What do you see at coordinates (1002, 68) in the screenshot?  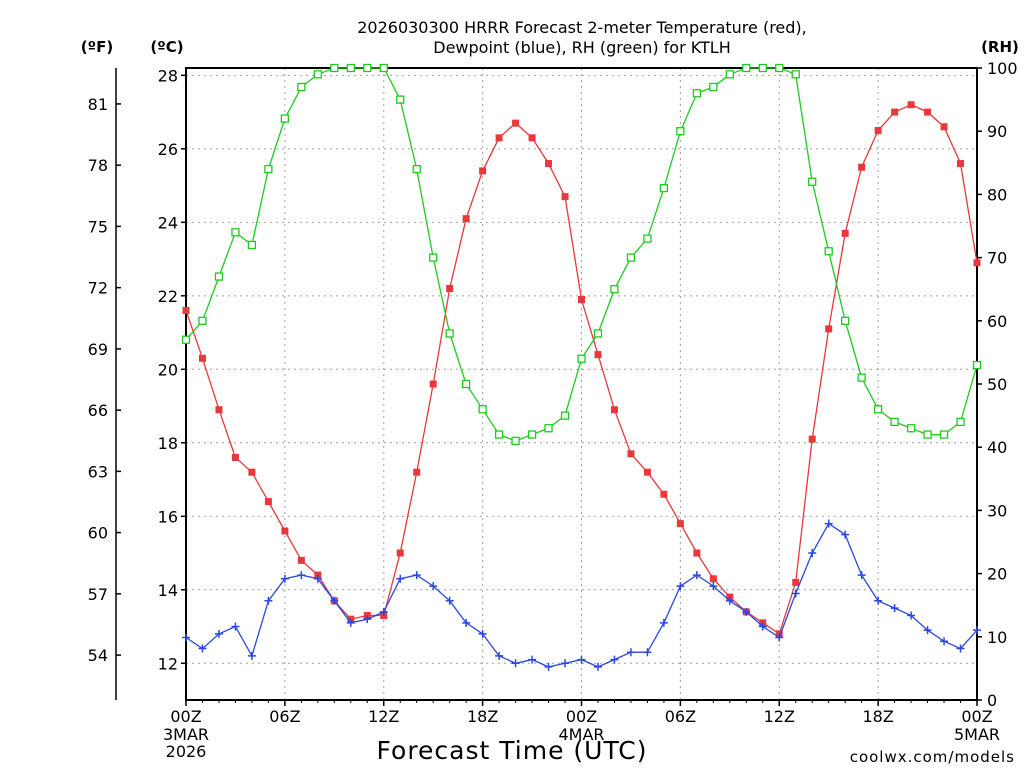 I see `rh-tick-label: 100` at bounding box center [1002, 68].